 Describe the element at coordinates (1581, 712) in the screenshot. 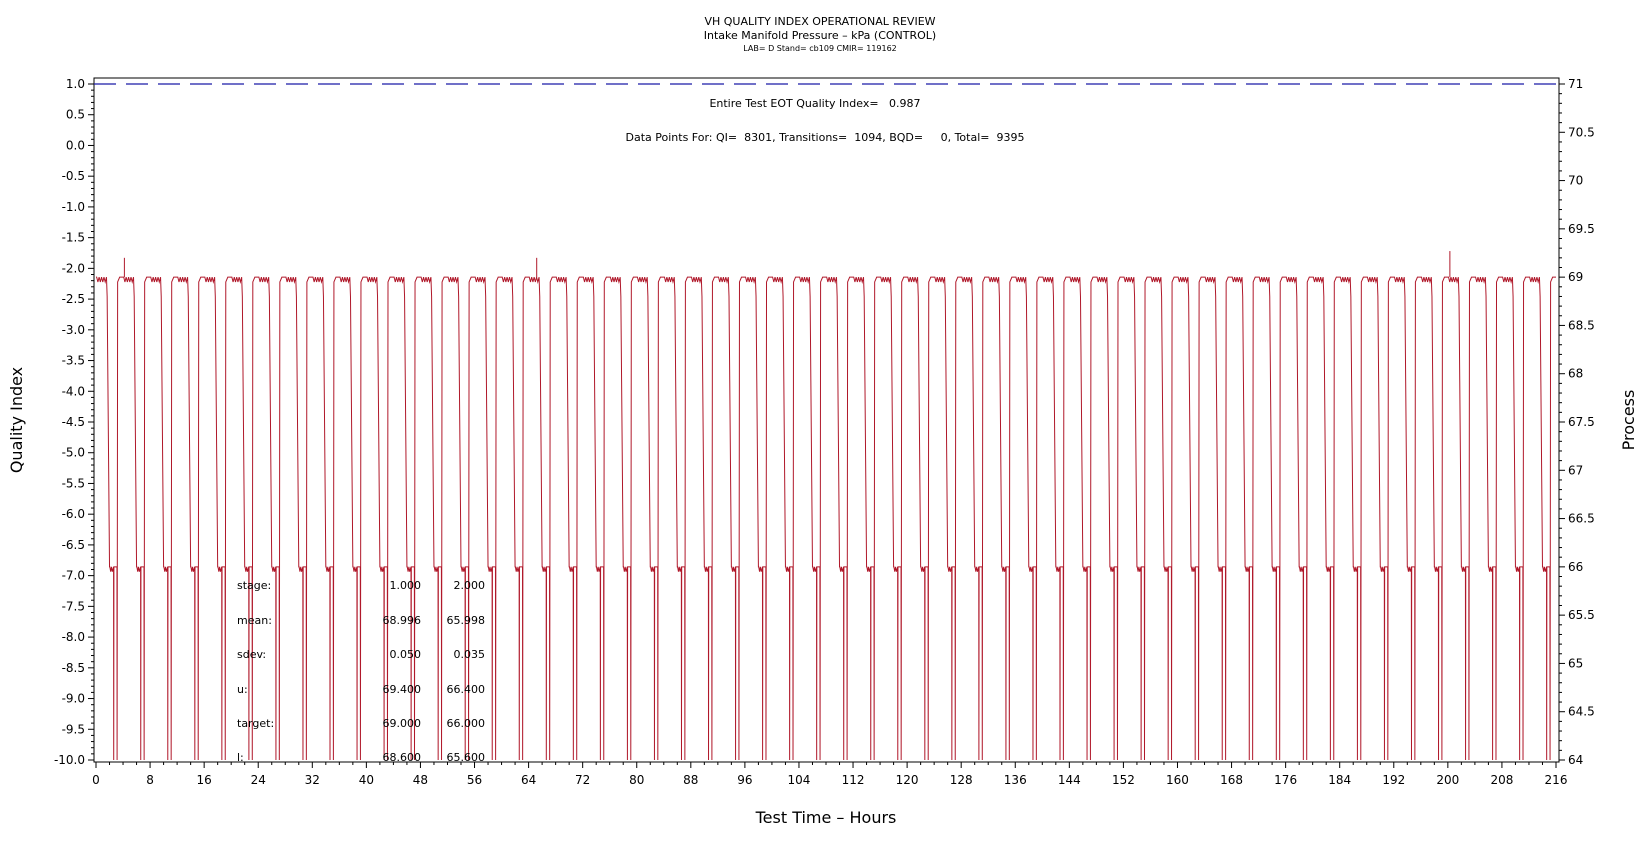

I see `y2-tick-label: 64.5` at that location.